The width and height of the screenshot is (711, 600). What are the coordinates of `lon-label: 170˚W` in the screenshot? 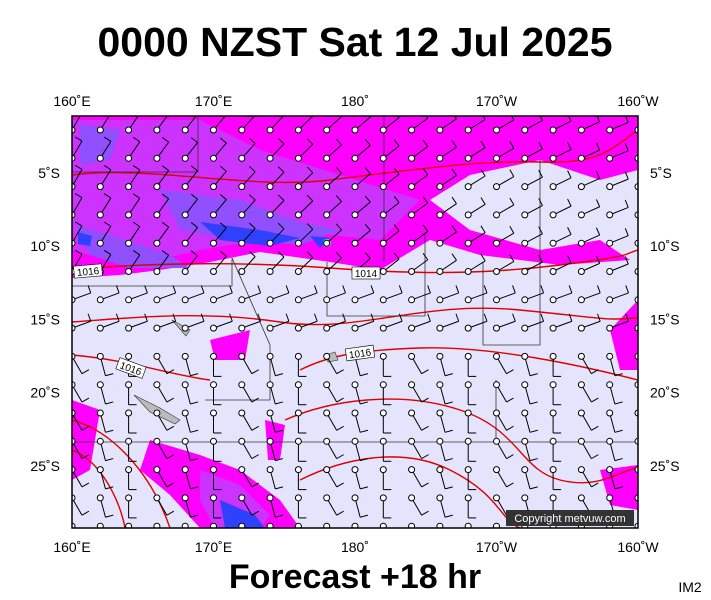 It's located at (497, 547).